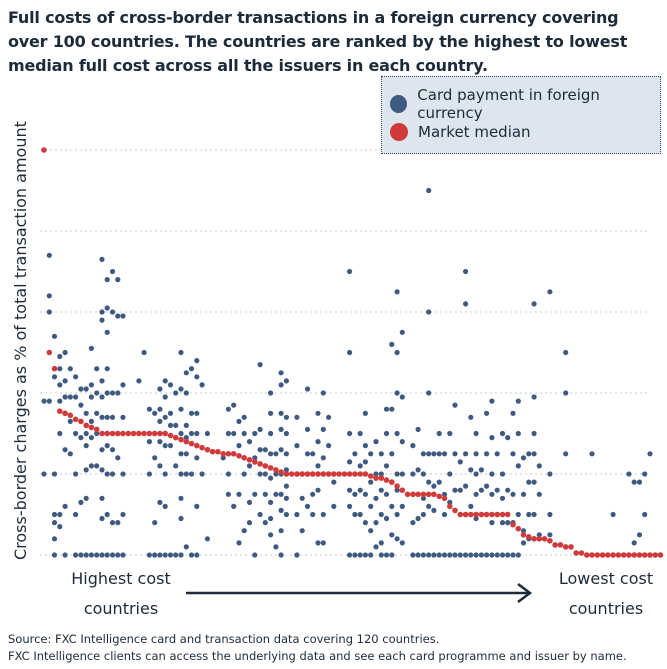  I want to click on legend-dot-card-payment, so click(399, 104).